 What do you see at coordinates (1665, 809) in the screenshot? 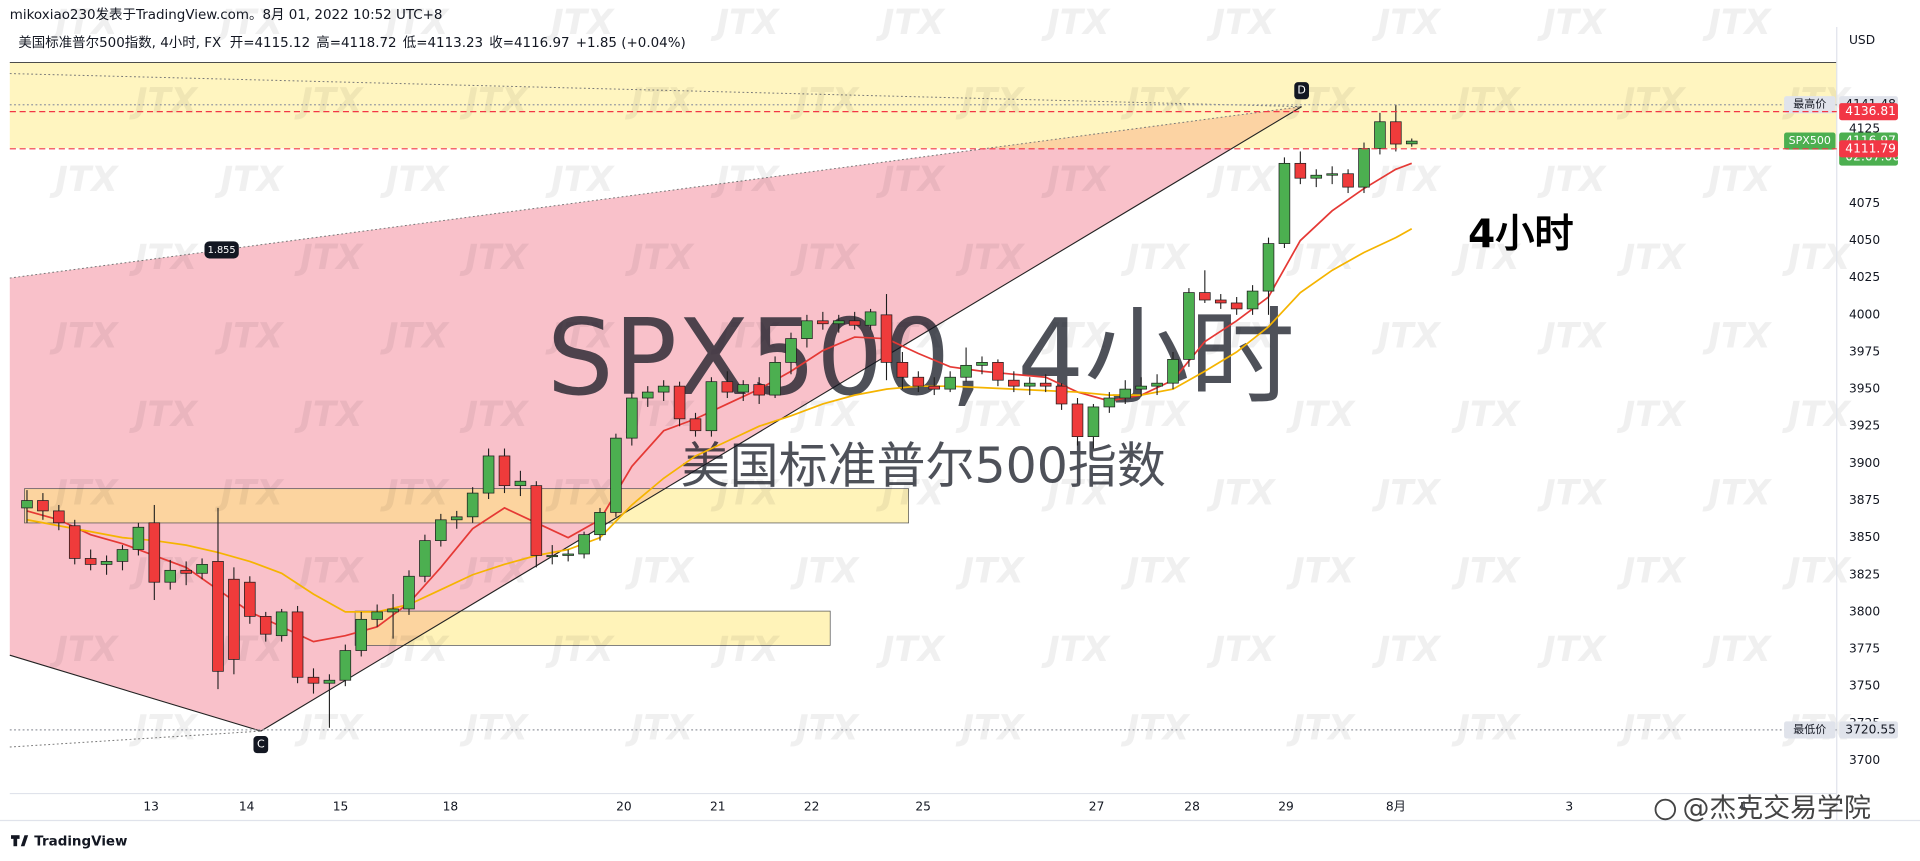
I see `signature-icon` at bounding box center [1665, 809].